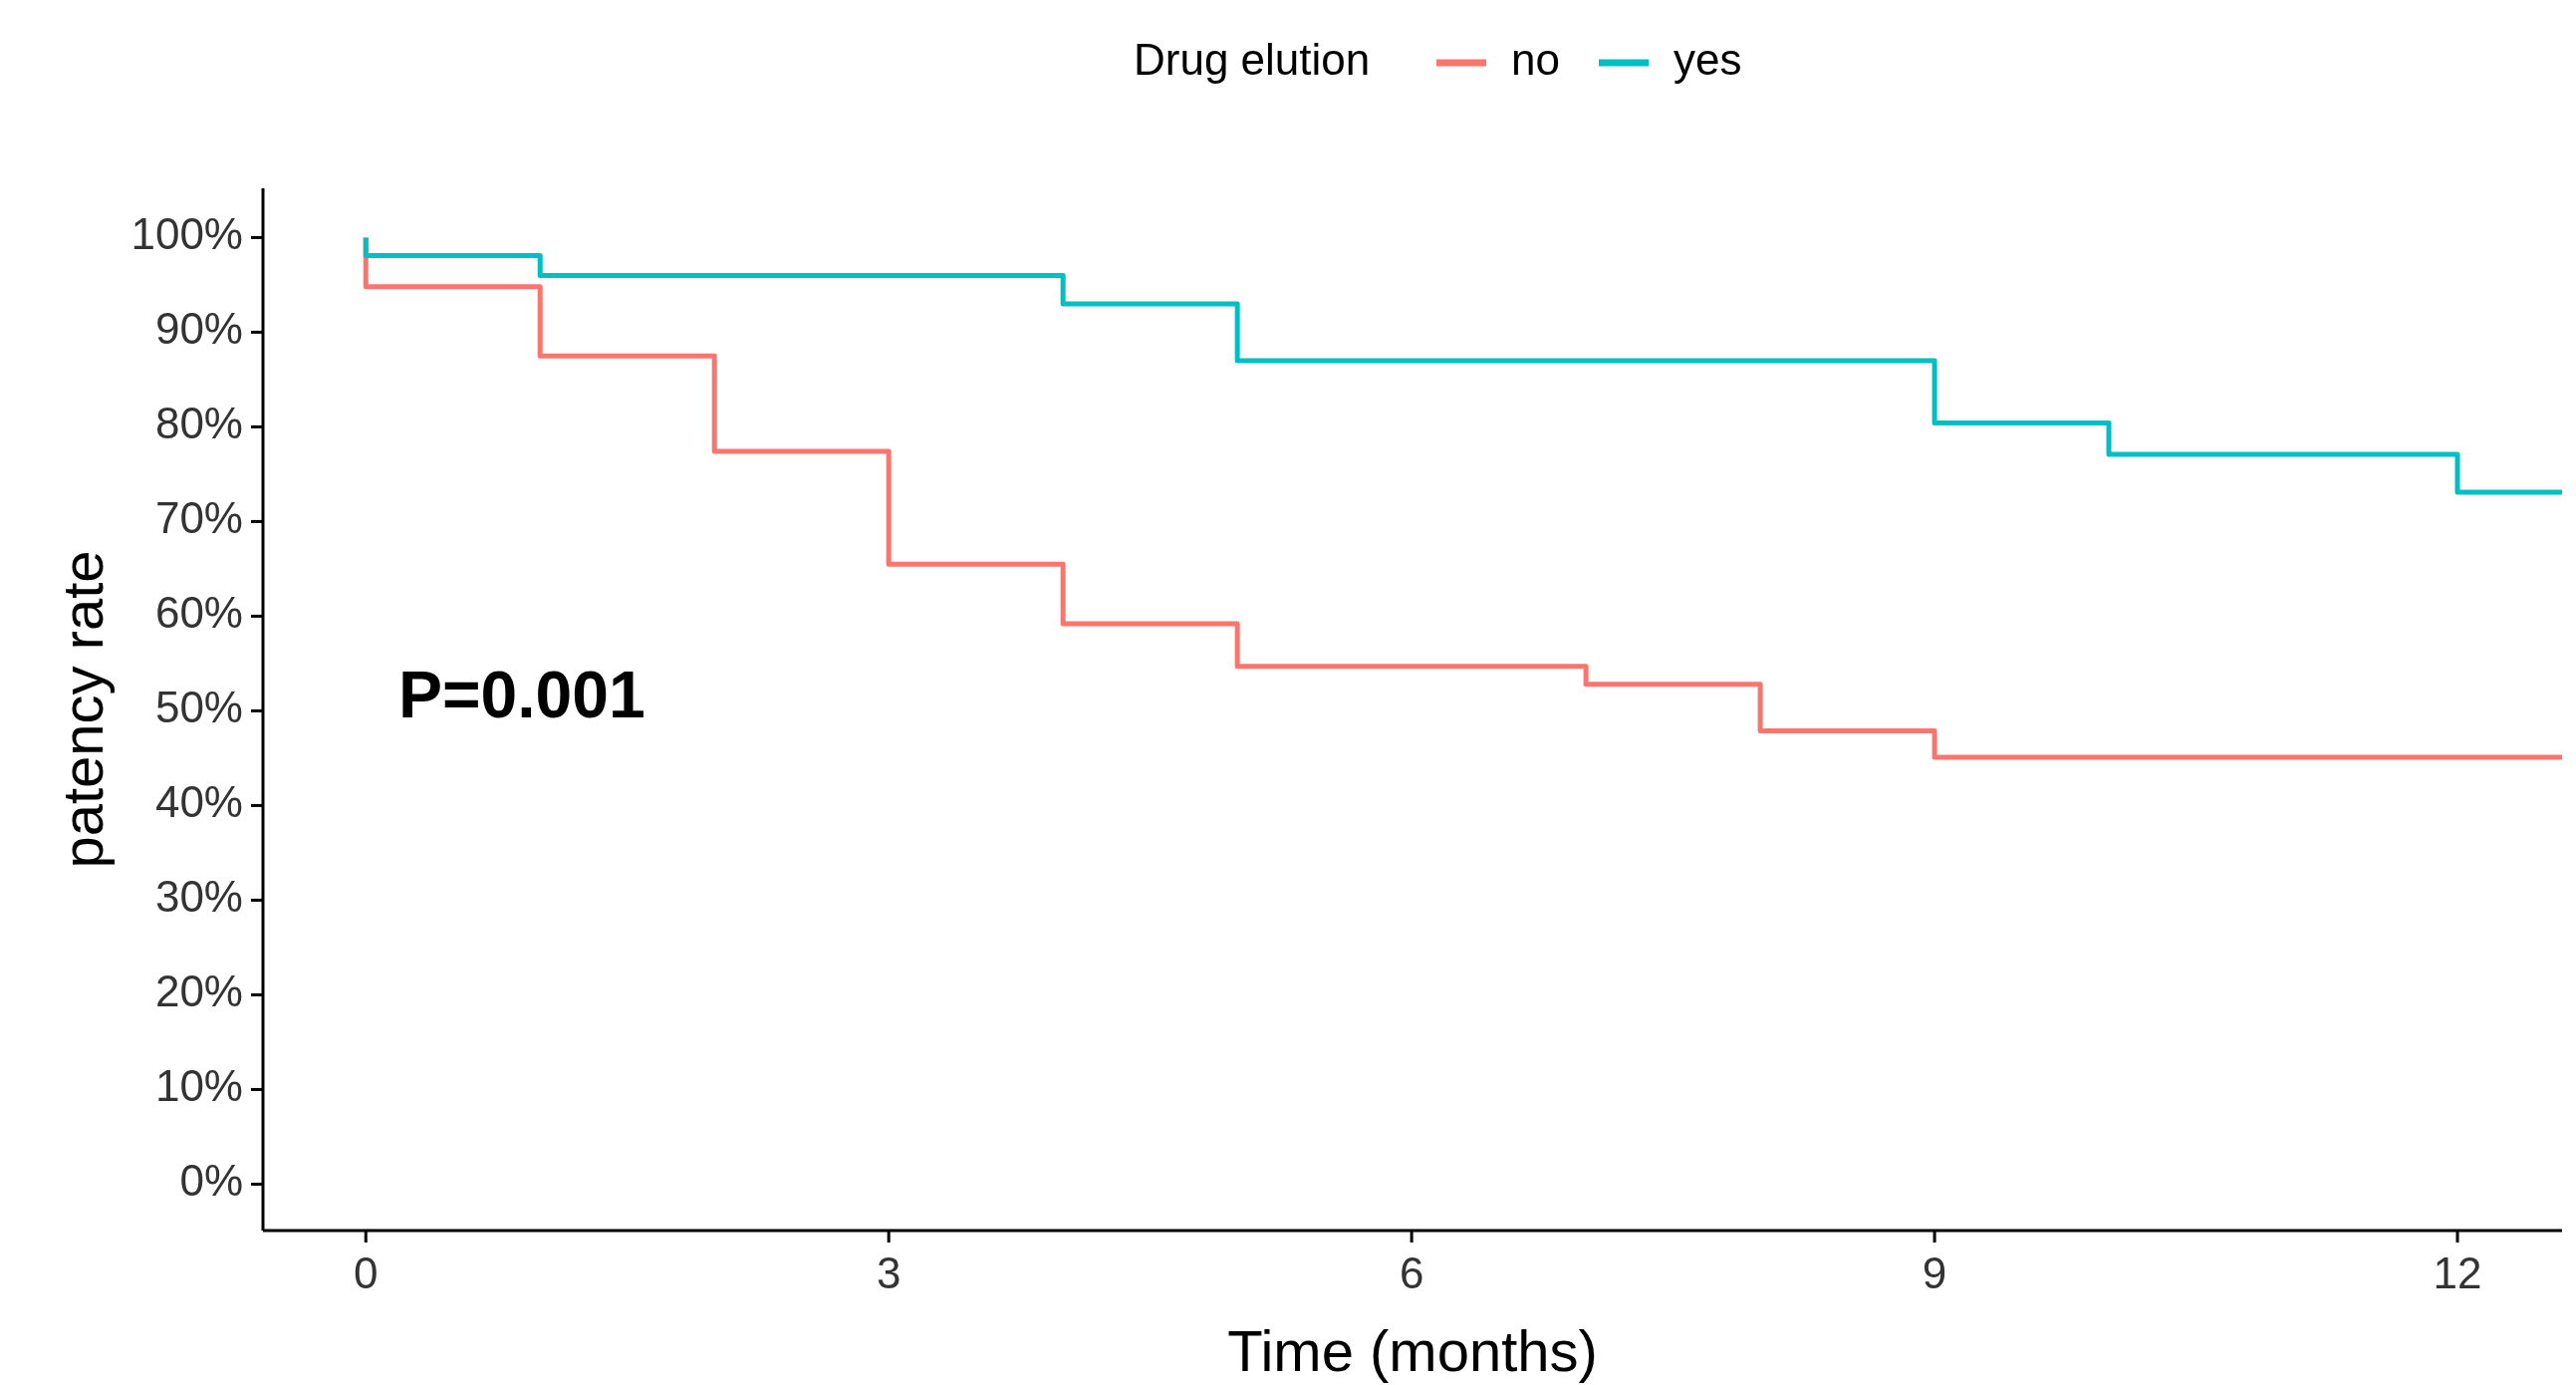 This screenshot has height=1385, width=2576. I want to click on y-axis-title: patency rate, so click(82, 710).